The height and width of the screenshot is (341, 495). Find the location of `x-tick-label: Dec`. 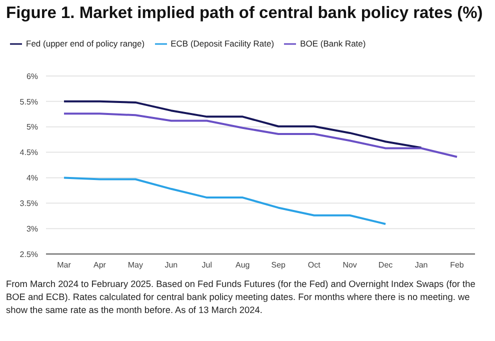

x-tick-label: Dec is located at coordinates (385, 265).